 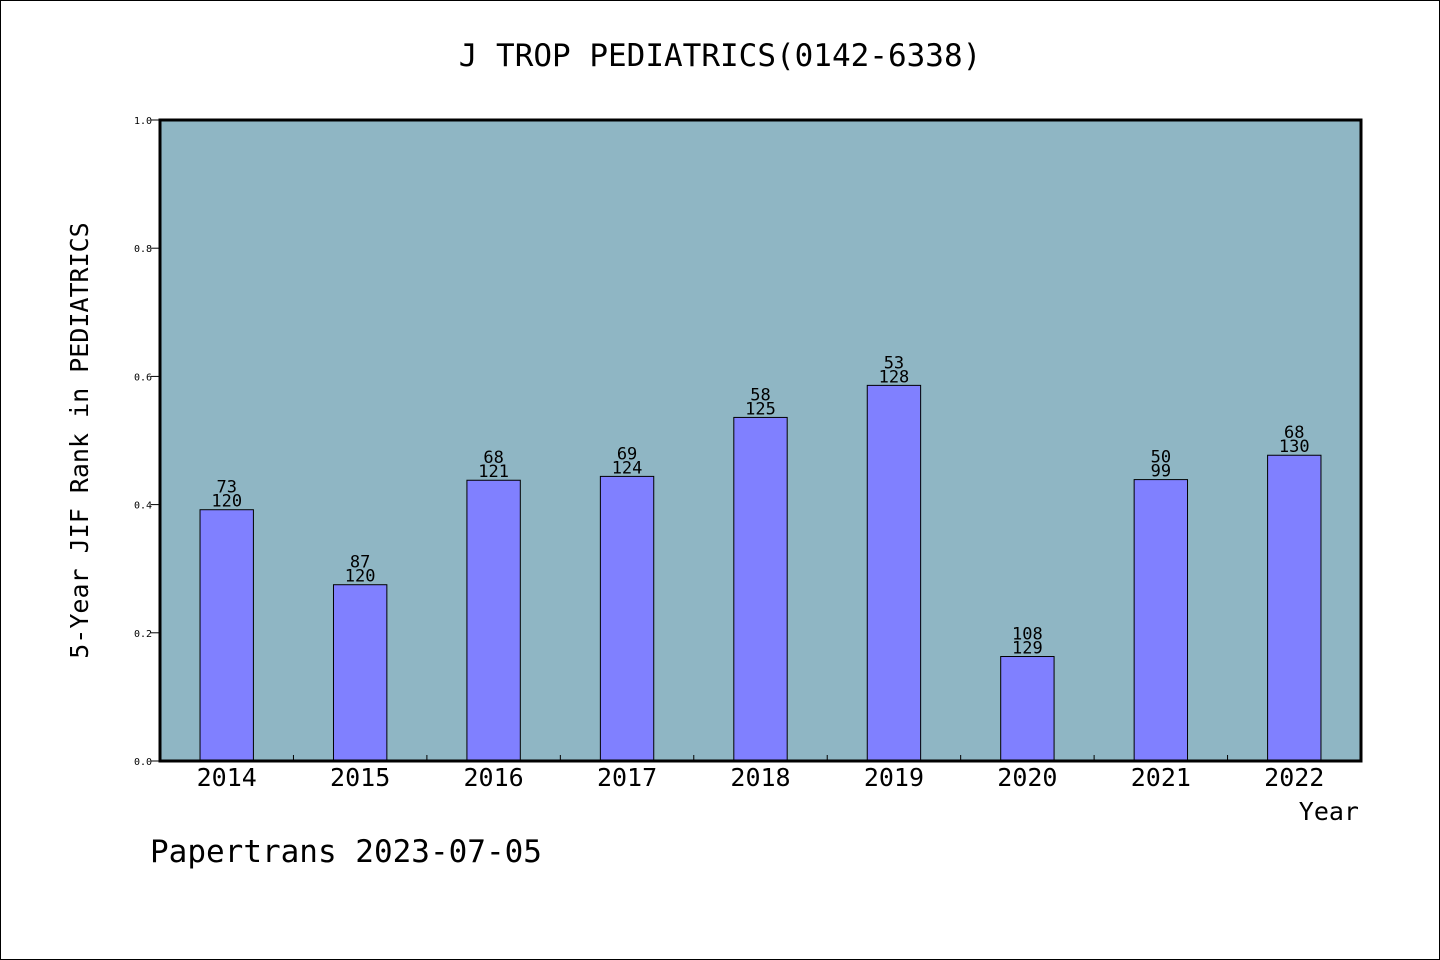 I want to click on x-axis-label: Year, so click(x=1329, y=811).